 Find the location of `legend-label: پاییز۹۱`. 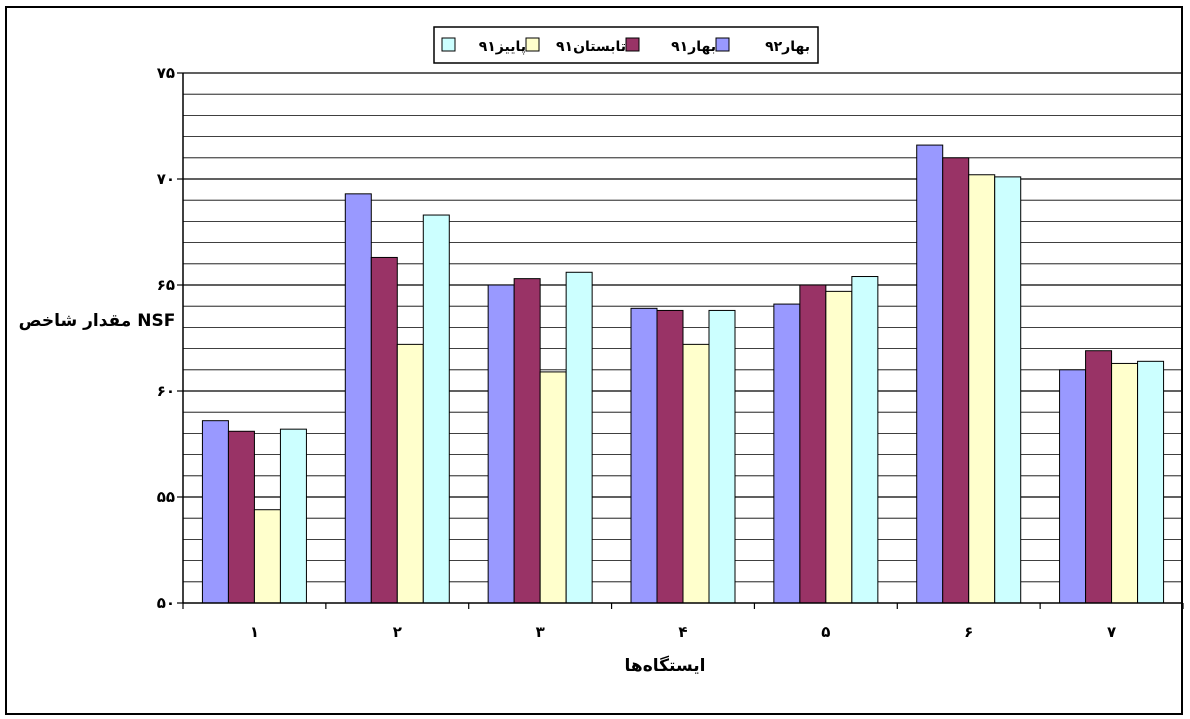

legend-label: پاییز۹۱ is located at coordinates (502, 47).